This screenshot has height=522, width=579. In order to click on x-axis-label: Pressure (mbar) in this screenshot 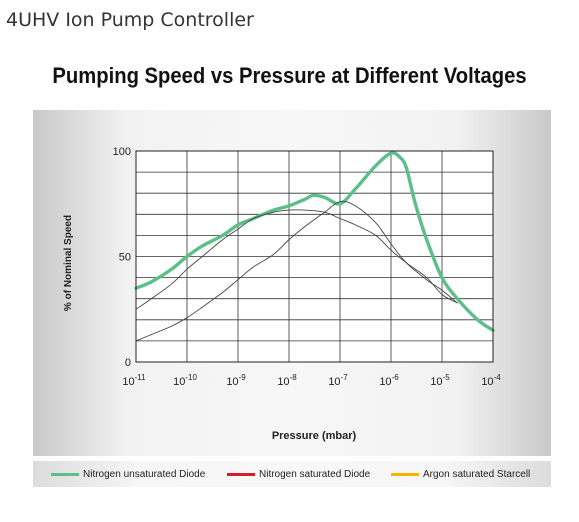, I will do `click(314, 436)`.